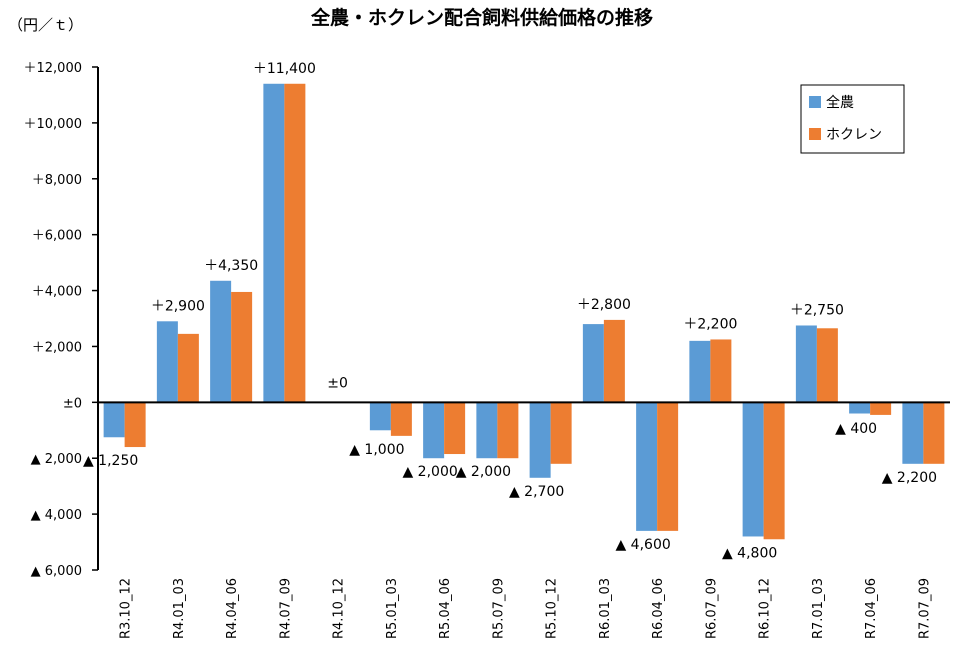  Describe the element at coordinates (178, 306) in the screenshot. I see `data-label: ＋2,900` at that location.